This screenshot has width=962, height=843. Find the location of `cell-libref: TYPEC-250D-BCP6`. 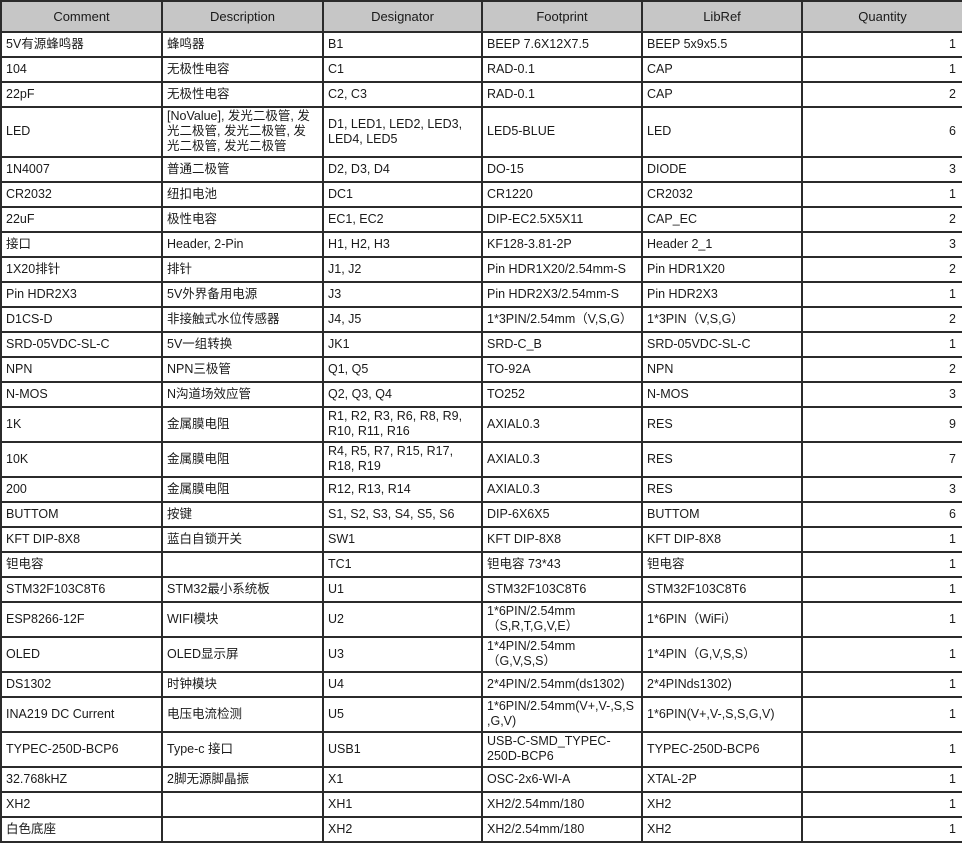

cell-libref: TYPEC-250D-BCP6 is located at coordinates (722, 750).